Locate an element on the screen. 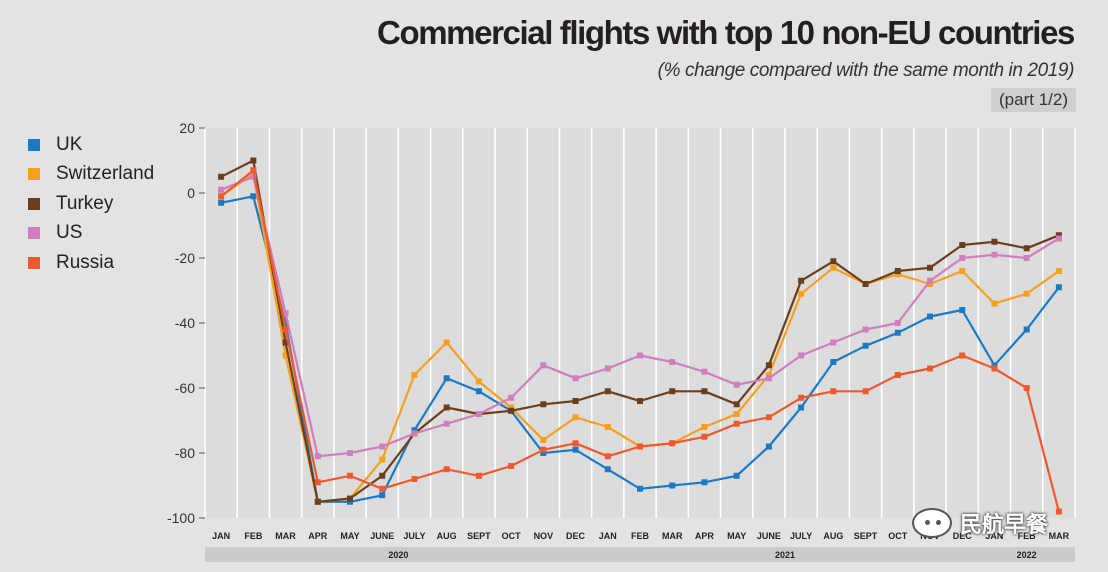 This screenshot has height=572, width=1108. legend-item-switzerland: Switzerland is located at coordinates (91, 175).